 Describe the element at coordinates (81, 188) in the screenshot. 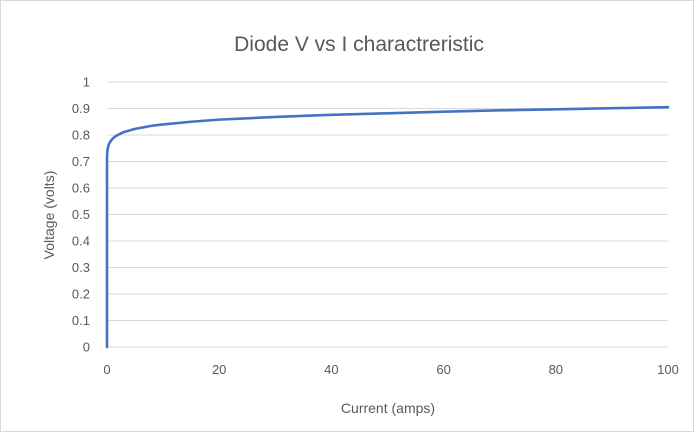

I see `y-tick-label: 0.6` at that location.